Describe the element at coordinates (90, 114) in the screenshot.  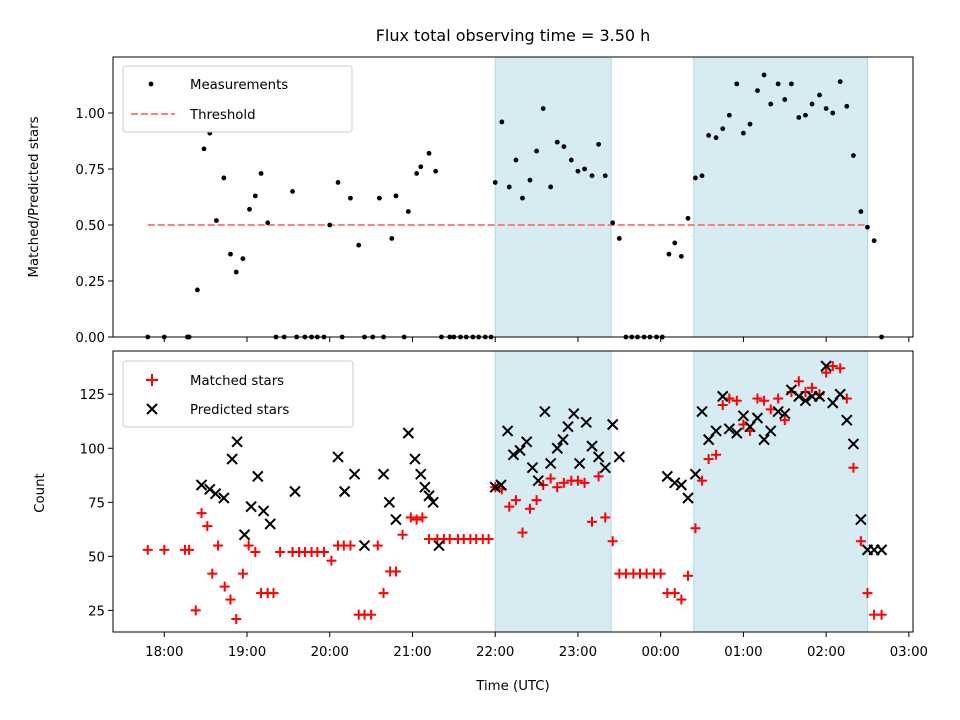
I see `y-tick-label: 1.00` at that location.